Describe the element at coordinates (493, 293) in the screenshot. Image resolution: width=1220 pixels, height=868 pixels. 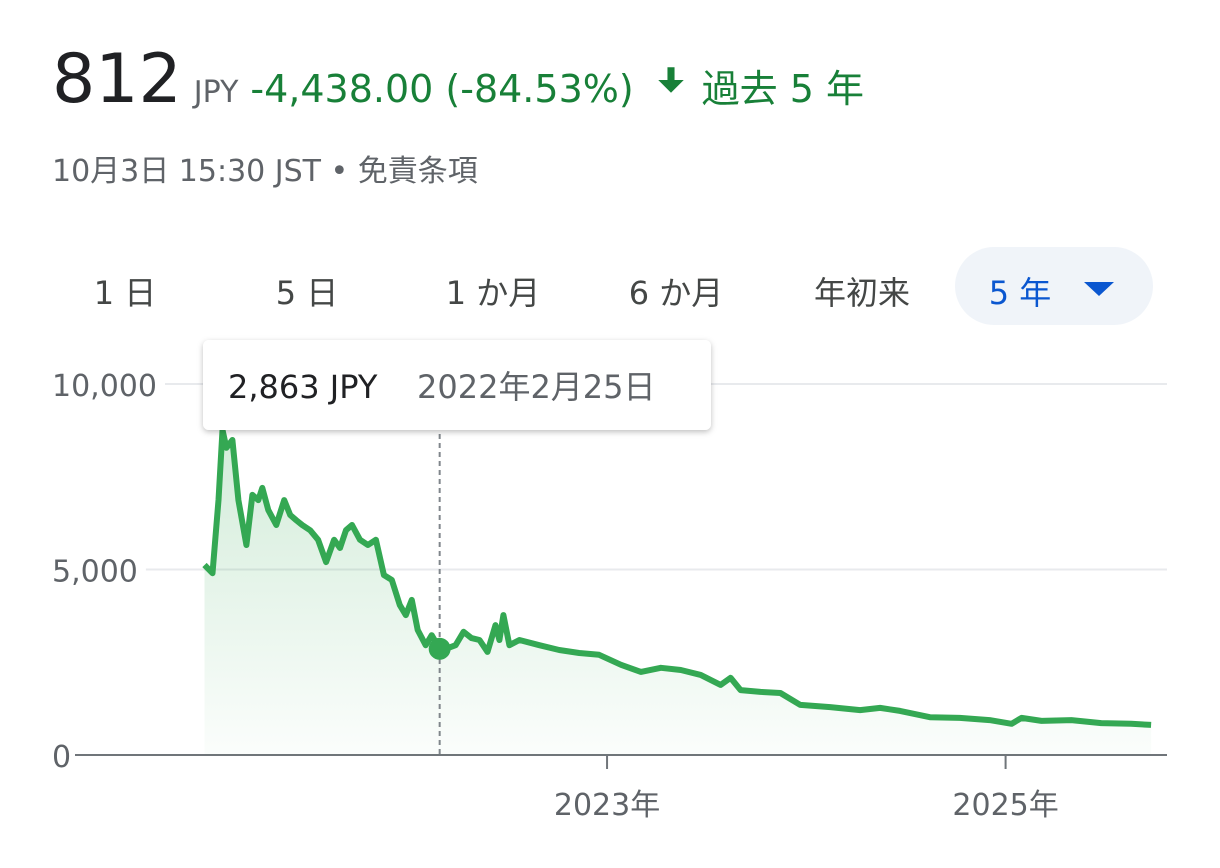
I see `range-tab: 1 か月` at that location.